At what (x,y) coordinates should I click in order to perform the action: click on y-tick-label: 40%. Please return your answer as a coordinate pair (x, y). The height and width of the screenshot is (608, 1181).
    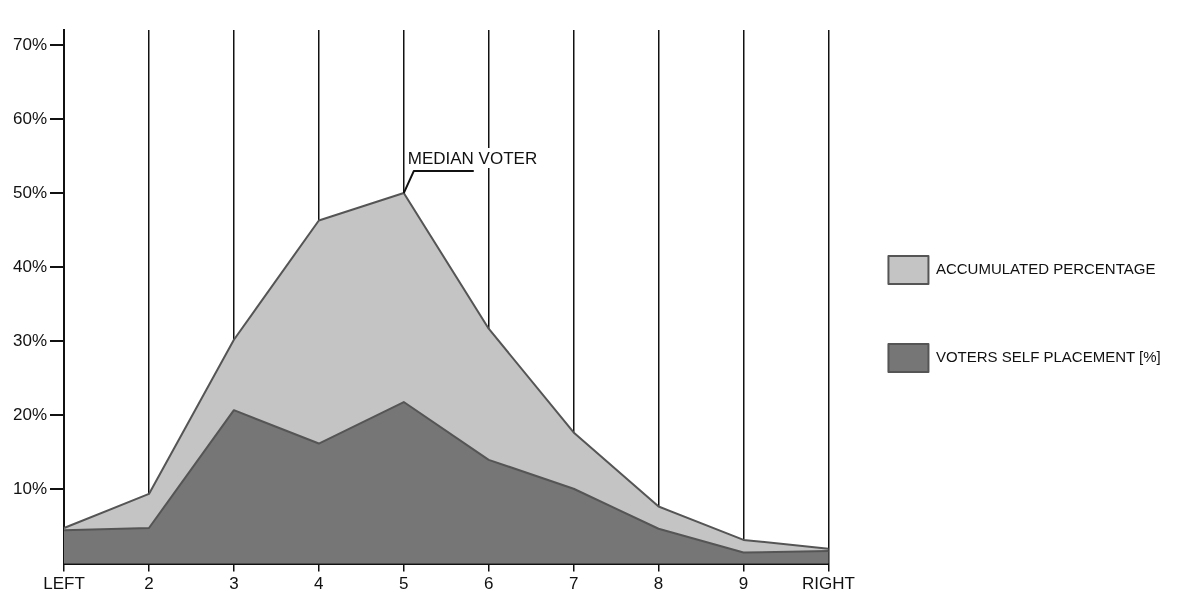
    Looking at the image, I should click on (30, 266).